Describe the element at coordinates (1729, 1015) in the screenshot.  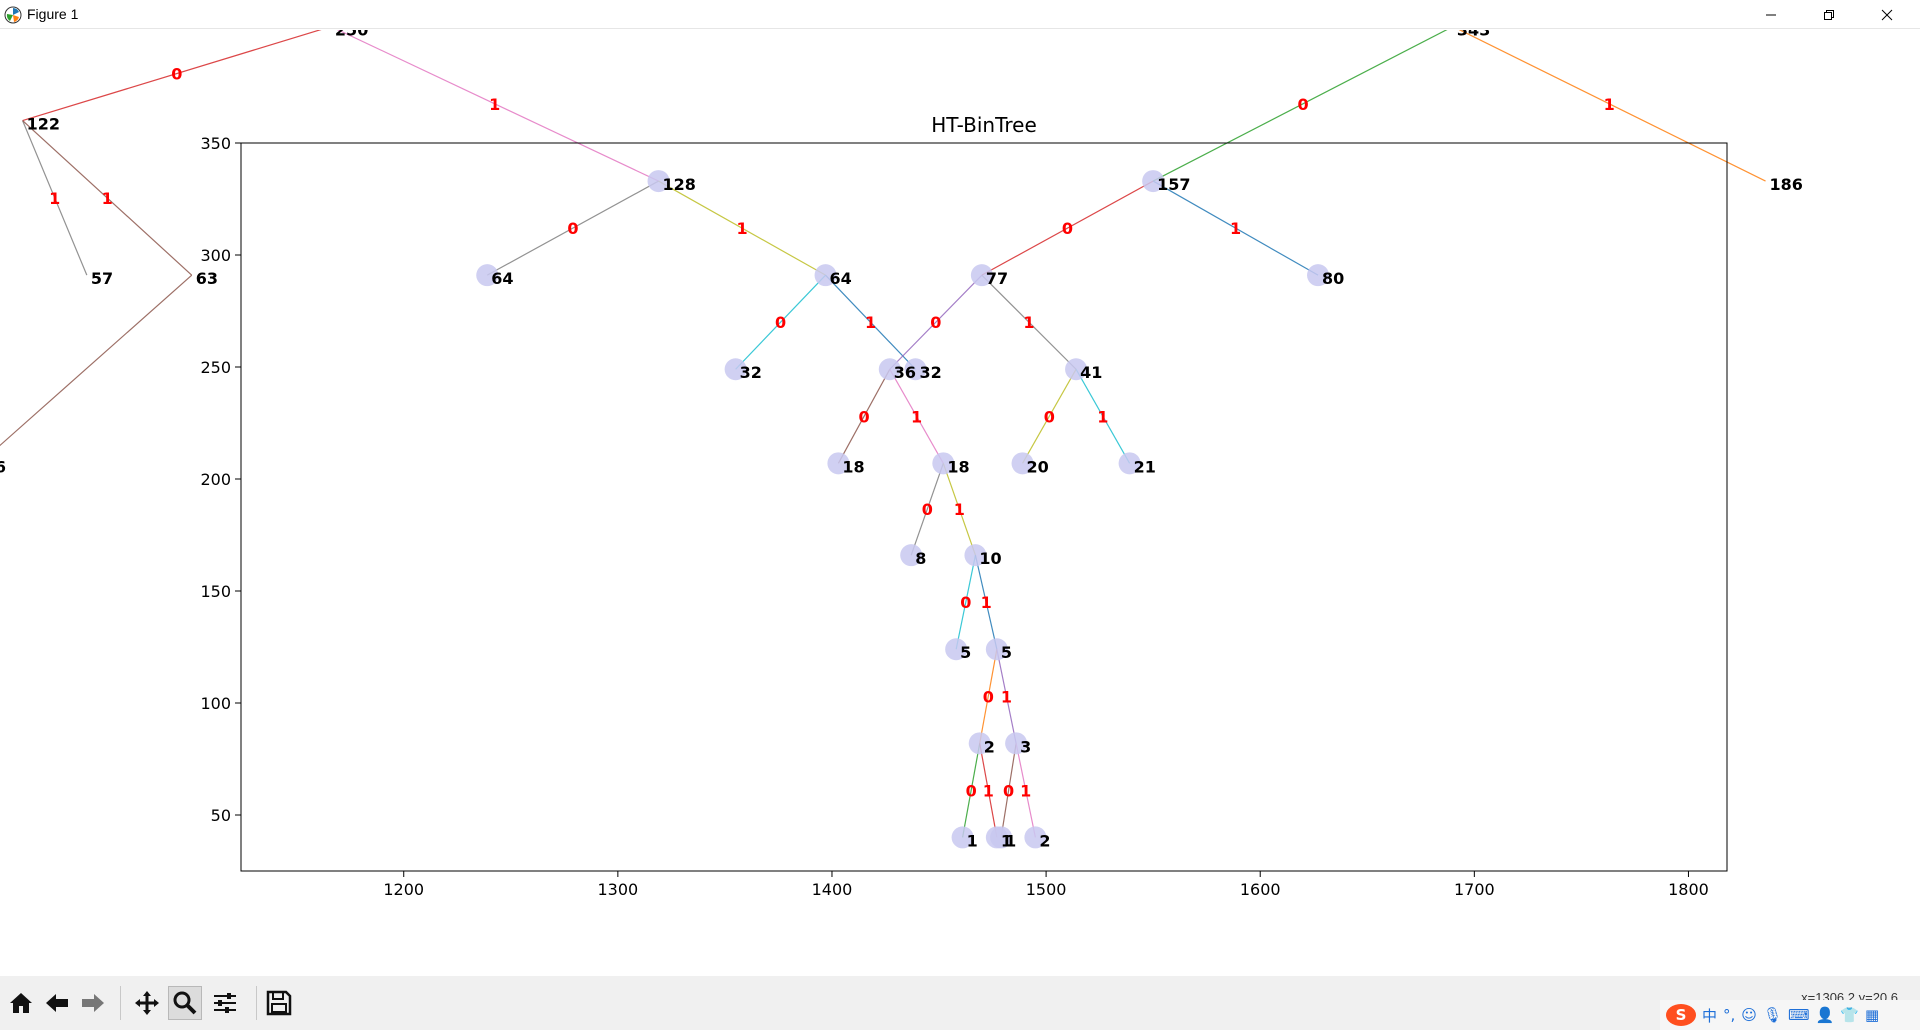
I see `ime-punctuation: °,` at that location.